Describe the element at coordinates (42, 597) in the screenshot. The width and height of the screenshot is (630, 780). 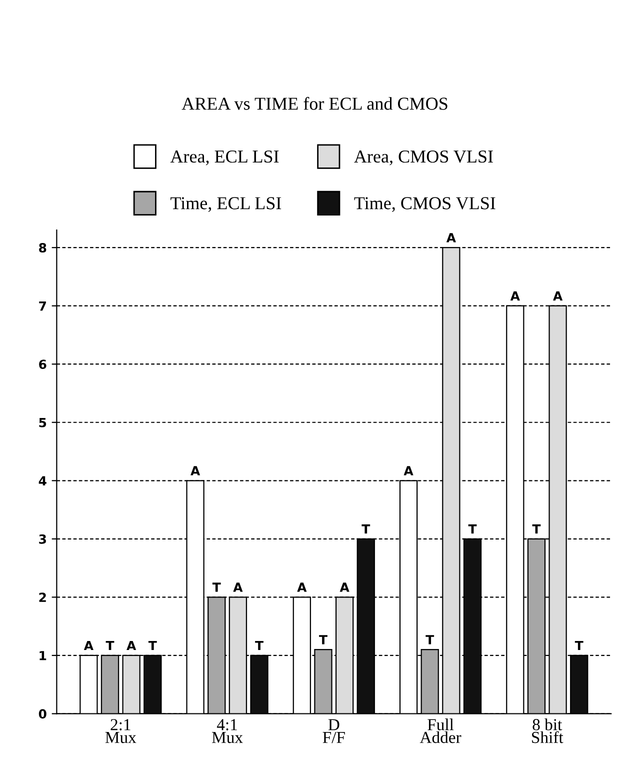
I see `y-tick-label: 2` at that location.